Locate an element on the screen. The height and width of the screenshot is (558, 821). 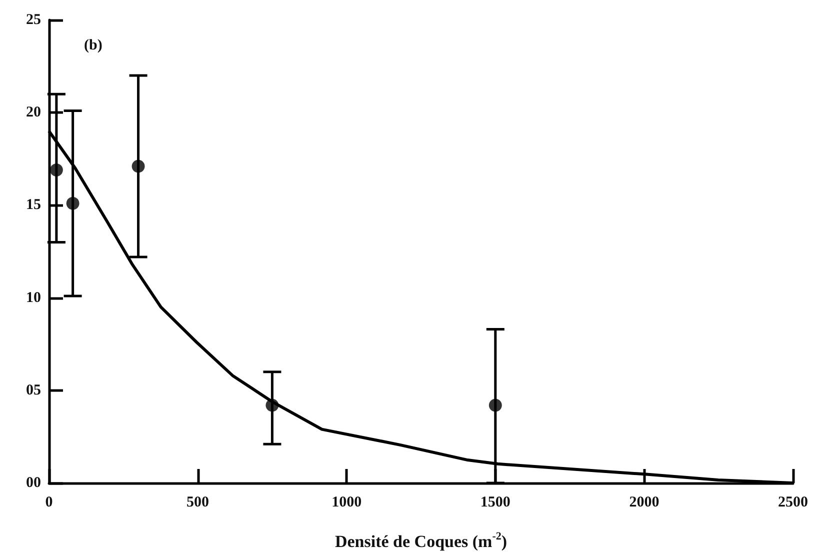
annotation: (b) is located at coordinates (93, 46).